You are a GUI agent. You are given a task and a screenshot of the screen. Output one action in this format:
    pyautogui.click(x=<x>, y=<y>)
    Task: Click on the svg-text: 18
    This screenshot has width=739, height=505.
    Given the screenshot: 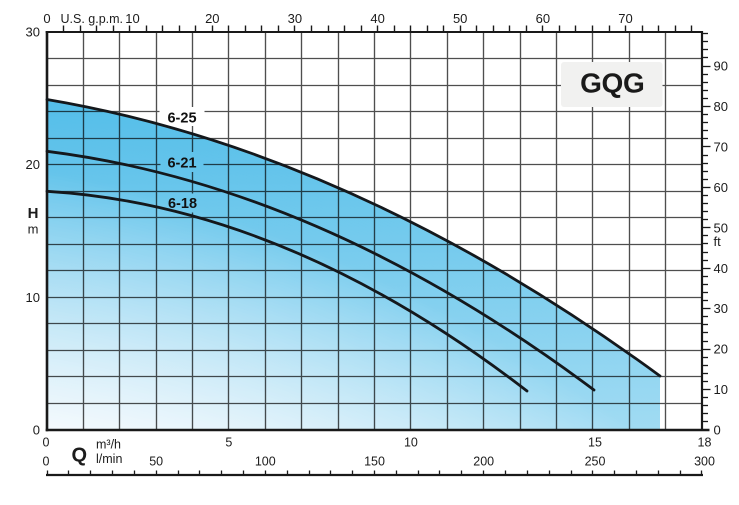 What is the action you would take?
    pyautogui.click(x=705, y=443)
    